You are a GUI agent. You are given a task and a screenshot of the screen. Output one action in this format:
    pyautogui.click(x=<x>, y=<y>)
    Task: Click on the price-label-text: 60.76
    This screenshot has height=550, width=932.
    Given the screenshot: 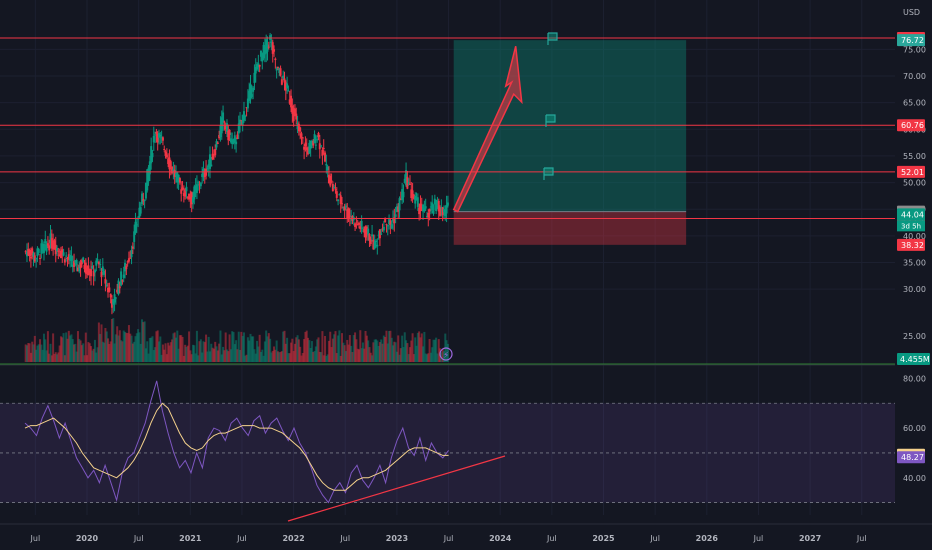 What is the action you would take?
    pyautogui.click(x=912, y=125)
    